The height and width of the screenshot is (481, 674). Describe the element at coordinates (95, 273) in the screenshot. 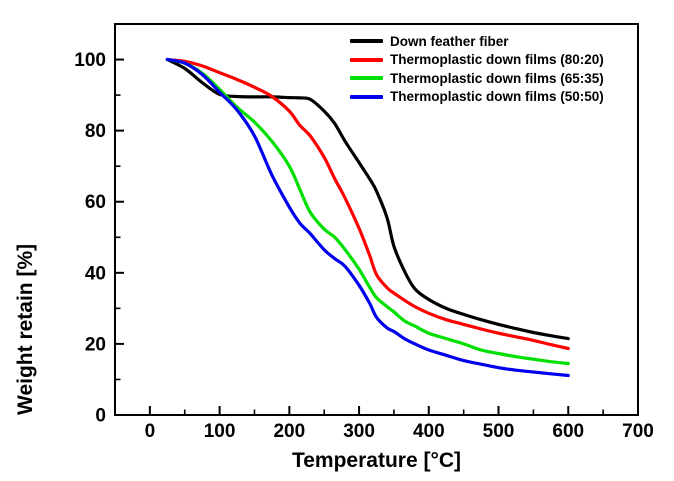

I see `y-tick-label: 40` at that location.